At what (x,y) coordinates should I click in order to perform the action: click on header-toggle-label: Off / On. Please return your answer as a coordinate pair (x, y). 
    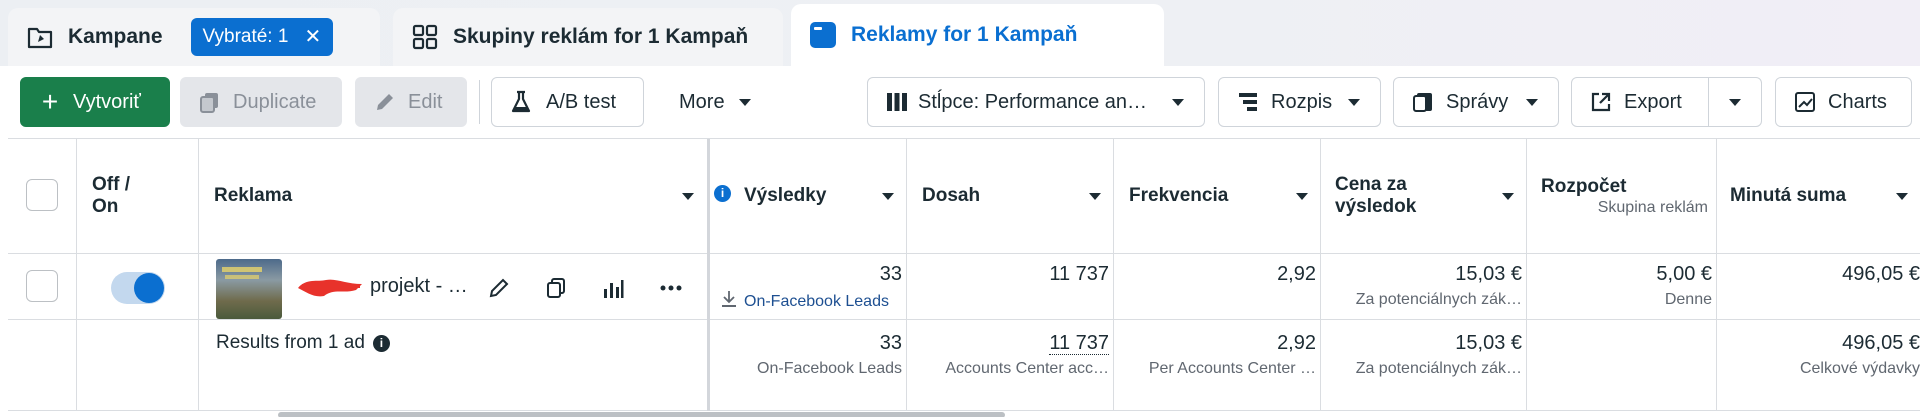
    Looking at the image, I should click on (111, 195).